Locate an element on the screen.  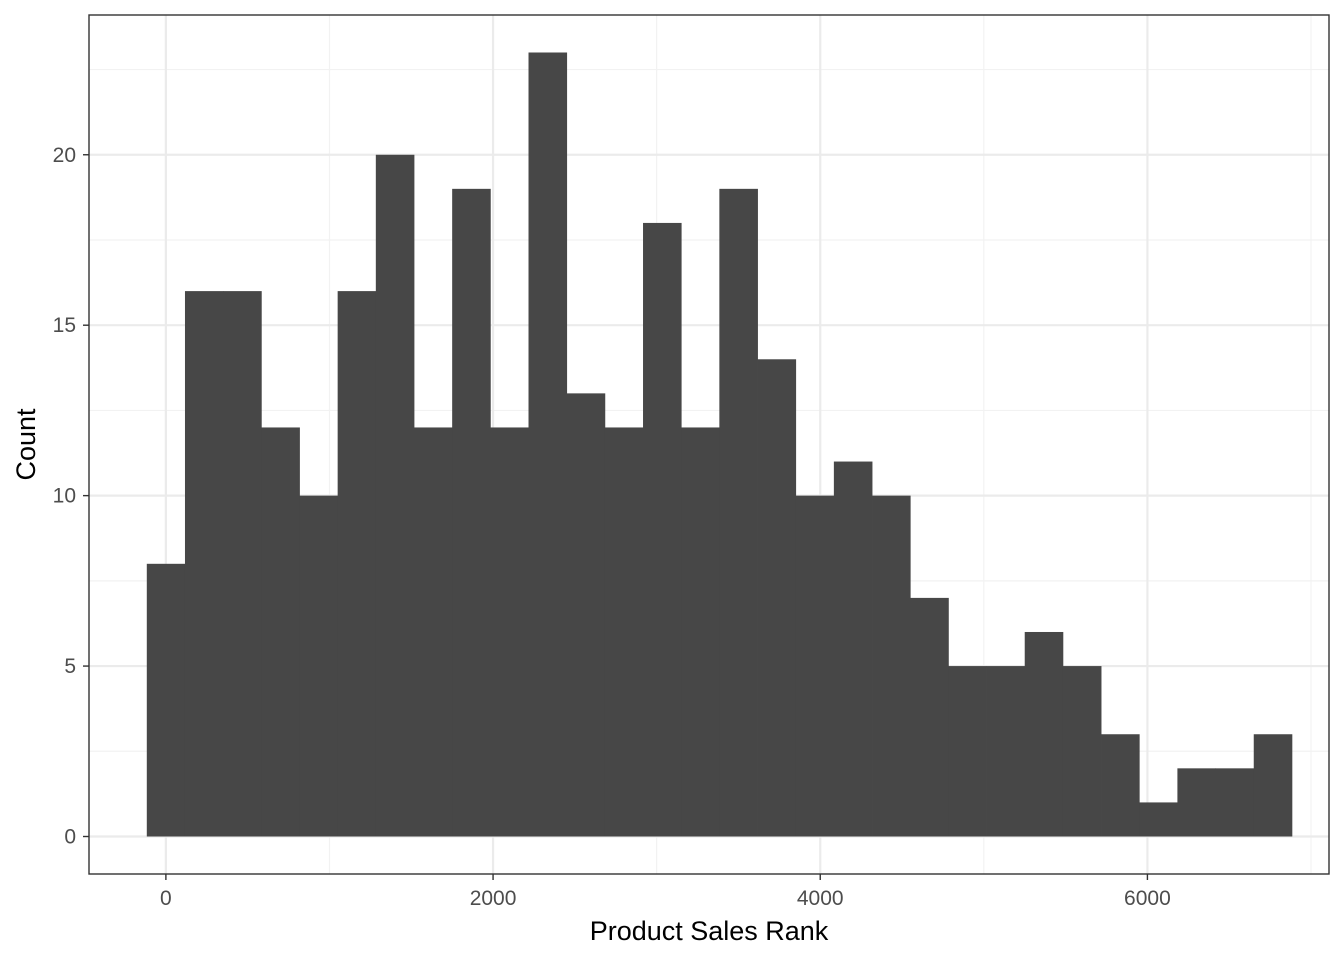
y-tick-label: 20 is located at coordinates (64, 155).